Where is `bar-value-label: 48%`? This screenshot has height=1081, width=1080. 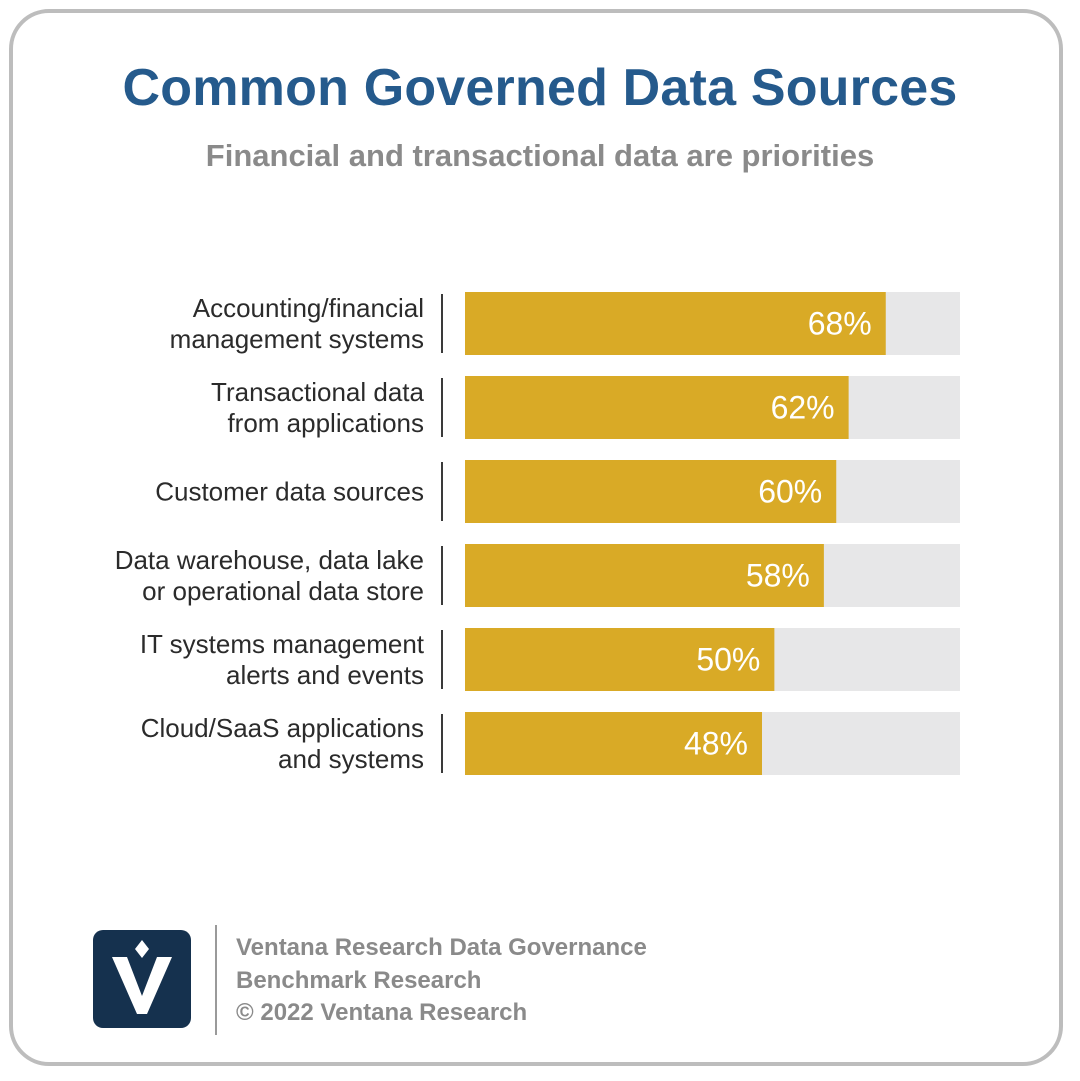
bar-value-label: 48% is located at coordinates (716, 744).